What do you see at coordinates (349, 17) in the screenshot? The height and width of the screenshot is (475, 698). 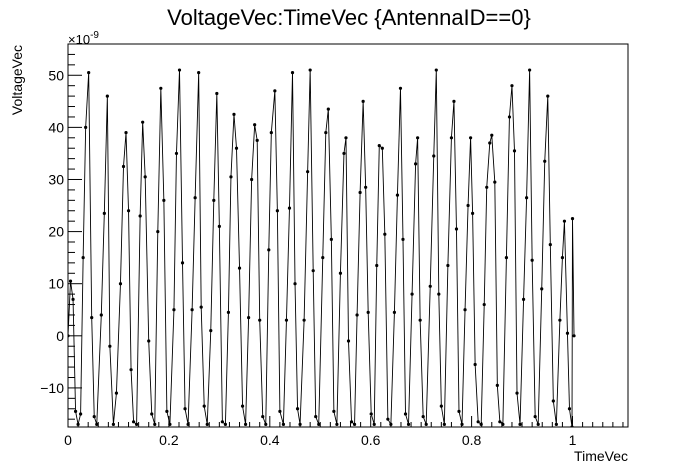 I see `chart-title: VoltageVec:TimeVec {AntennaID==0}` at bounding box center [349, 17].